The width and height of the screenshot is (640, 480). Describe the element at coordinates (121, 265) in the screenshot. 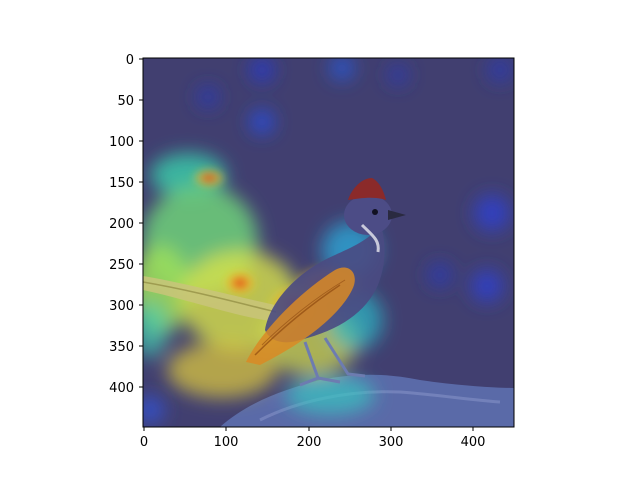

I see `y-tick-label: 250` at that location.